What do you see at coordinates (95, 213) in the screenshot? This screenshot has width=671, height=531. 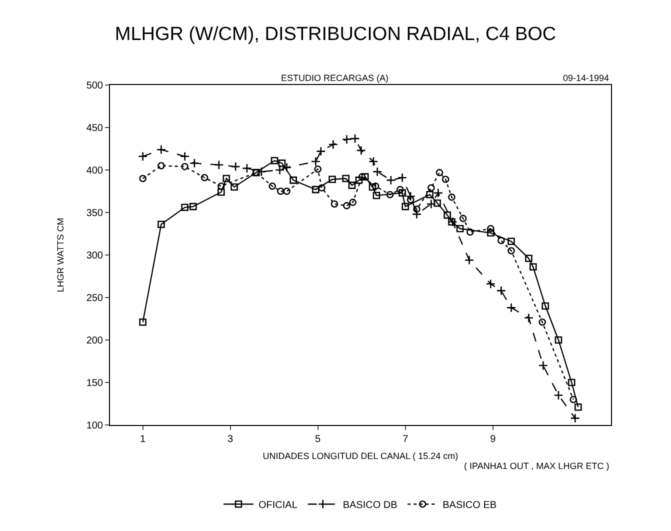 I see `y-tick-label: 350` at bounding box center [95, 213].